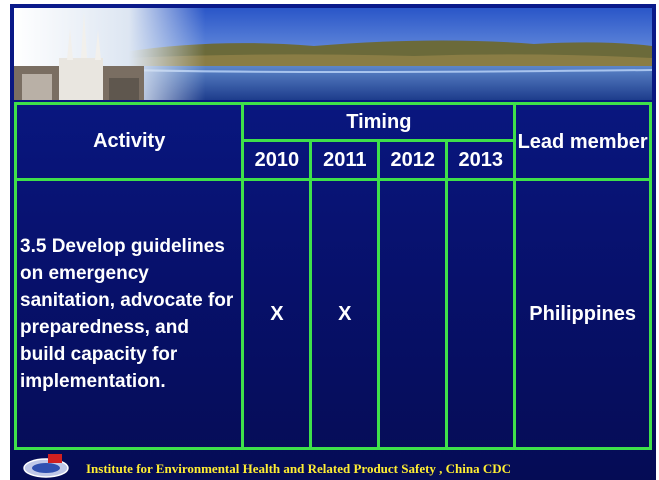 The height and width of the screenshot is (480, 659). I want to click on year-header: 2011, so click(345, 160).